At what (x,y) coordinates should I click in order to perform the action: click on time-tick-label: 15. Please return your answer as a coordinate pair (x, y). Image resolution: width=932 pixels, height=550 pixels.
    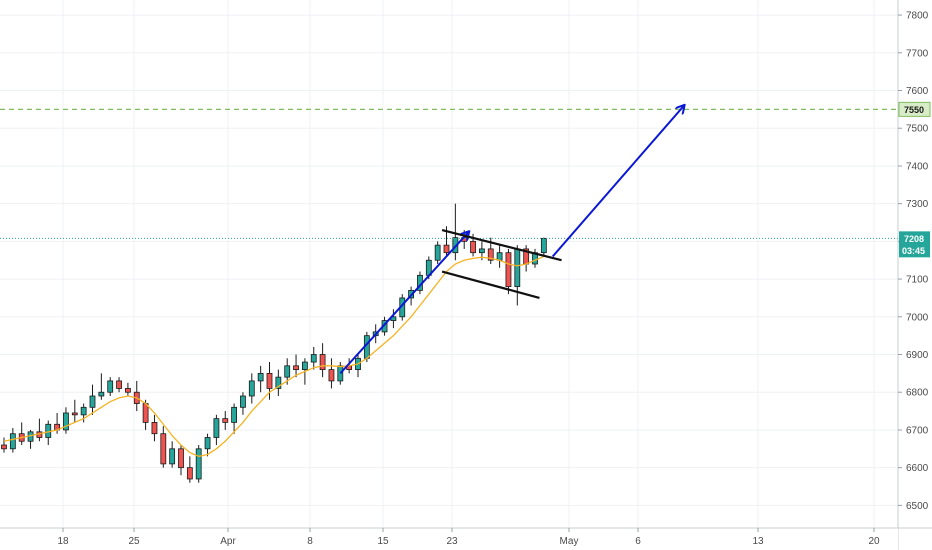
    Looking at the image, I should click on (383, 541).